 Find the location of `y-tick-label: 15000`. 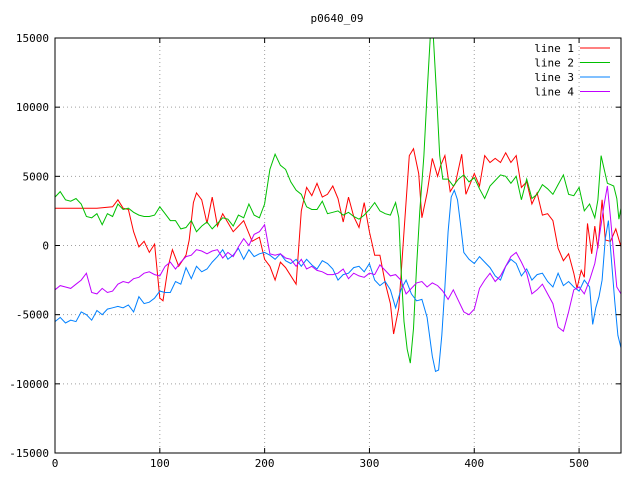

y-tick-label: 15000 is located at coordinates (32, 38).